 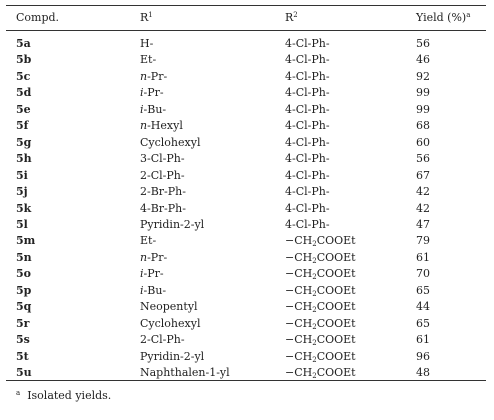 What do you see at coordinates (24, 307) in the screenshot?
I see `table-cell: 5q` at bounding box center [24, 307].